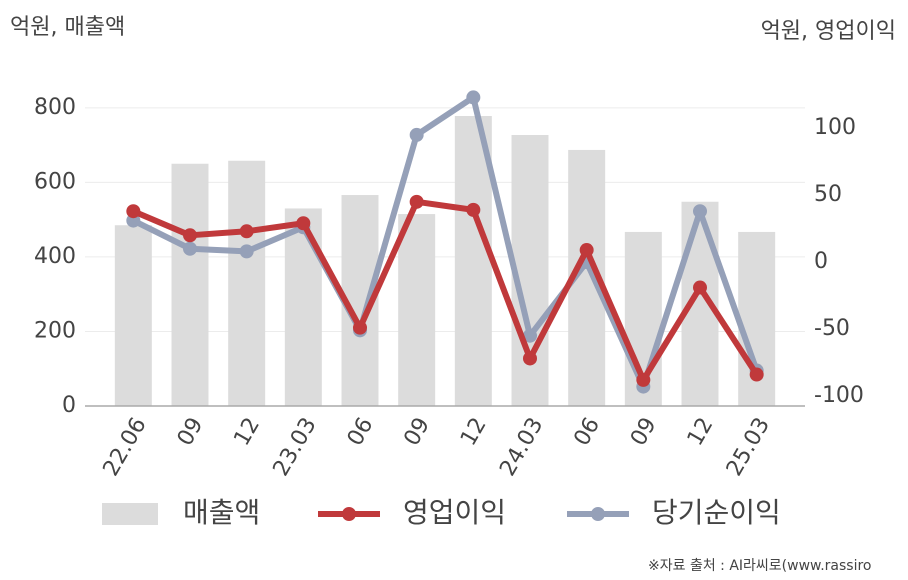 This screenshot has width=908, height=580. I want to click on x-tick-label: 25.03, so click(748, 447).